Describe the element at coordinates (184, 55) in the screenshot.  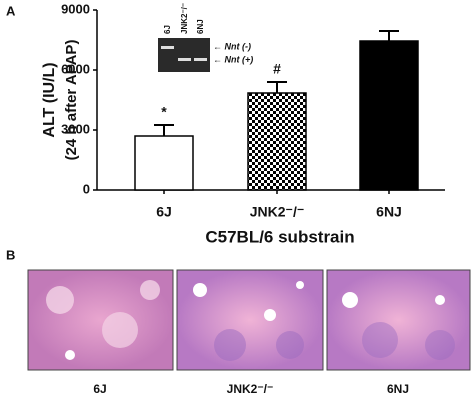
I see `gel-image` at that location.